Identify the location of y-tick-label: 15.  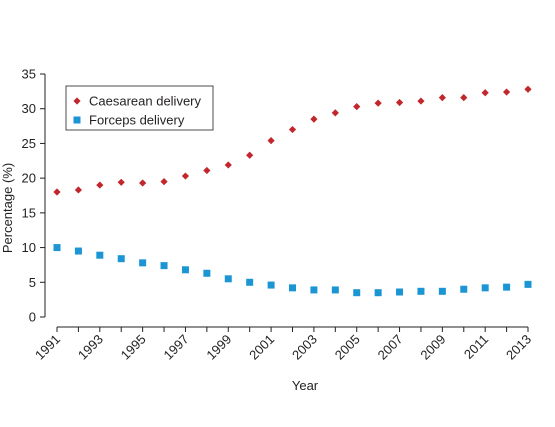
(29, 212).